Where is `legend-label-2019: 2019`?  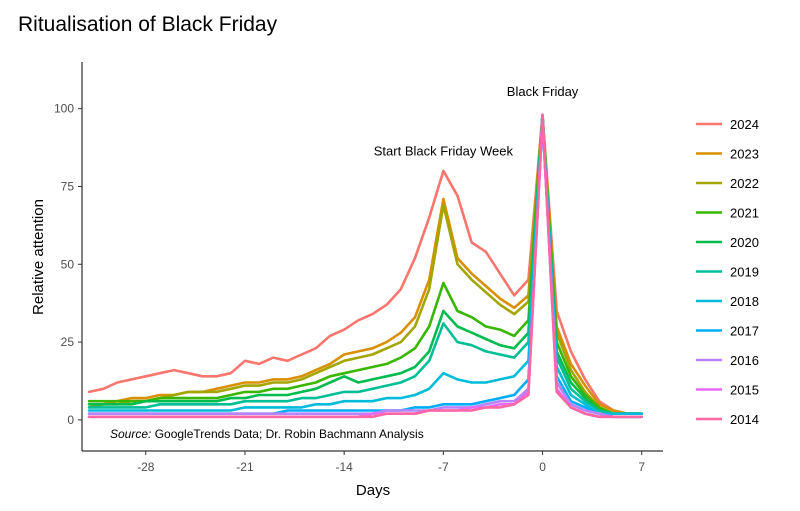
legend-label-2019: 2019 is located at coordinates (744, 272).